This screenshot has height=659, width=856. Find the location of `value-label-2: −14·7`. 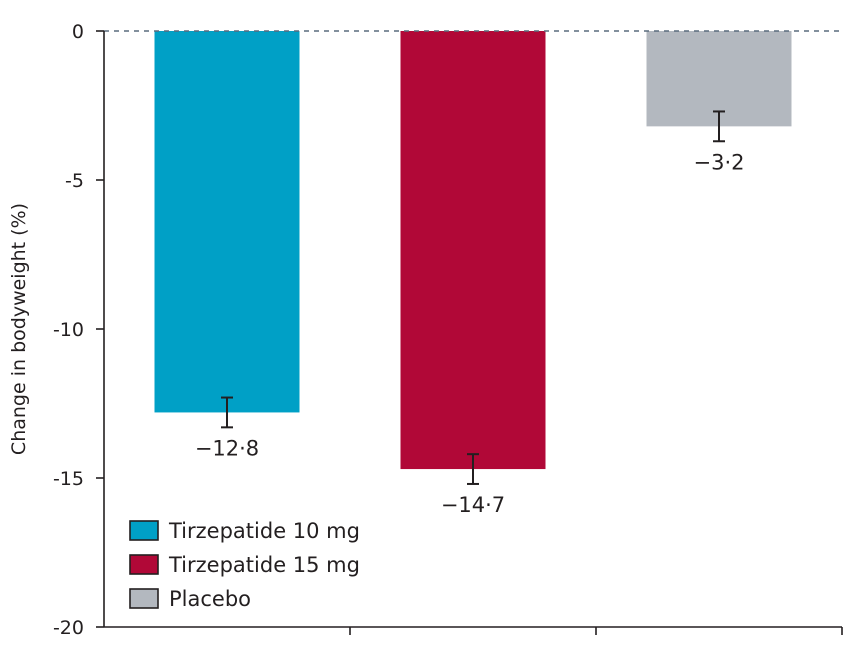

value-label-2: −14·7 is located at coordinates (473, 505).